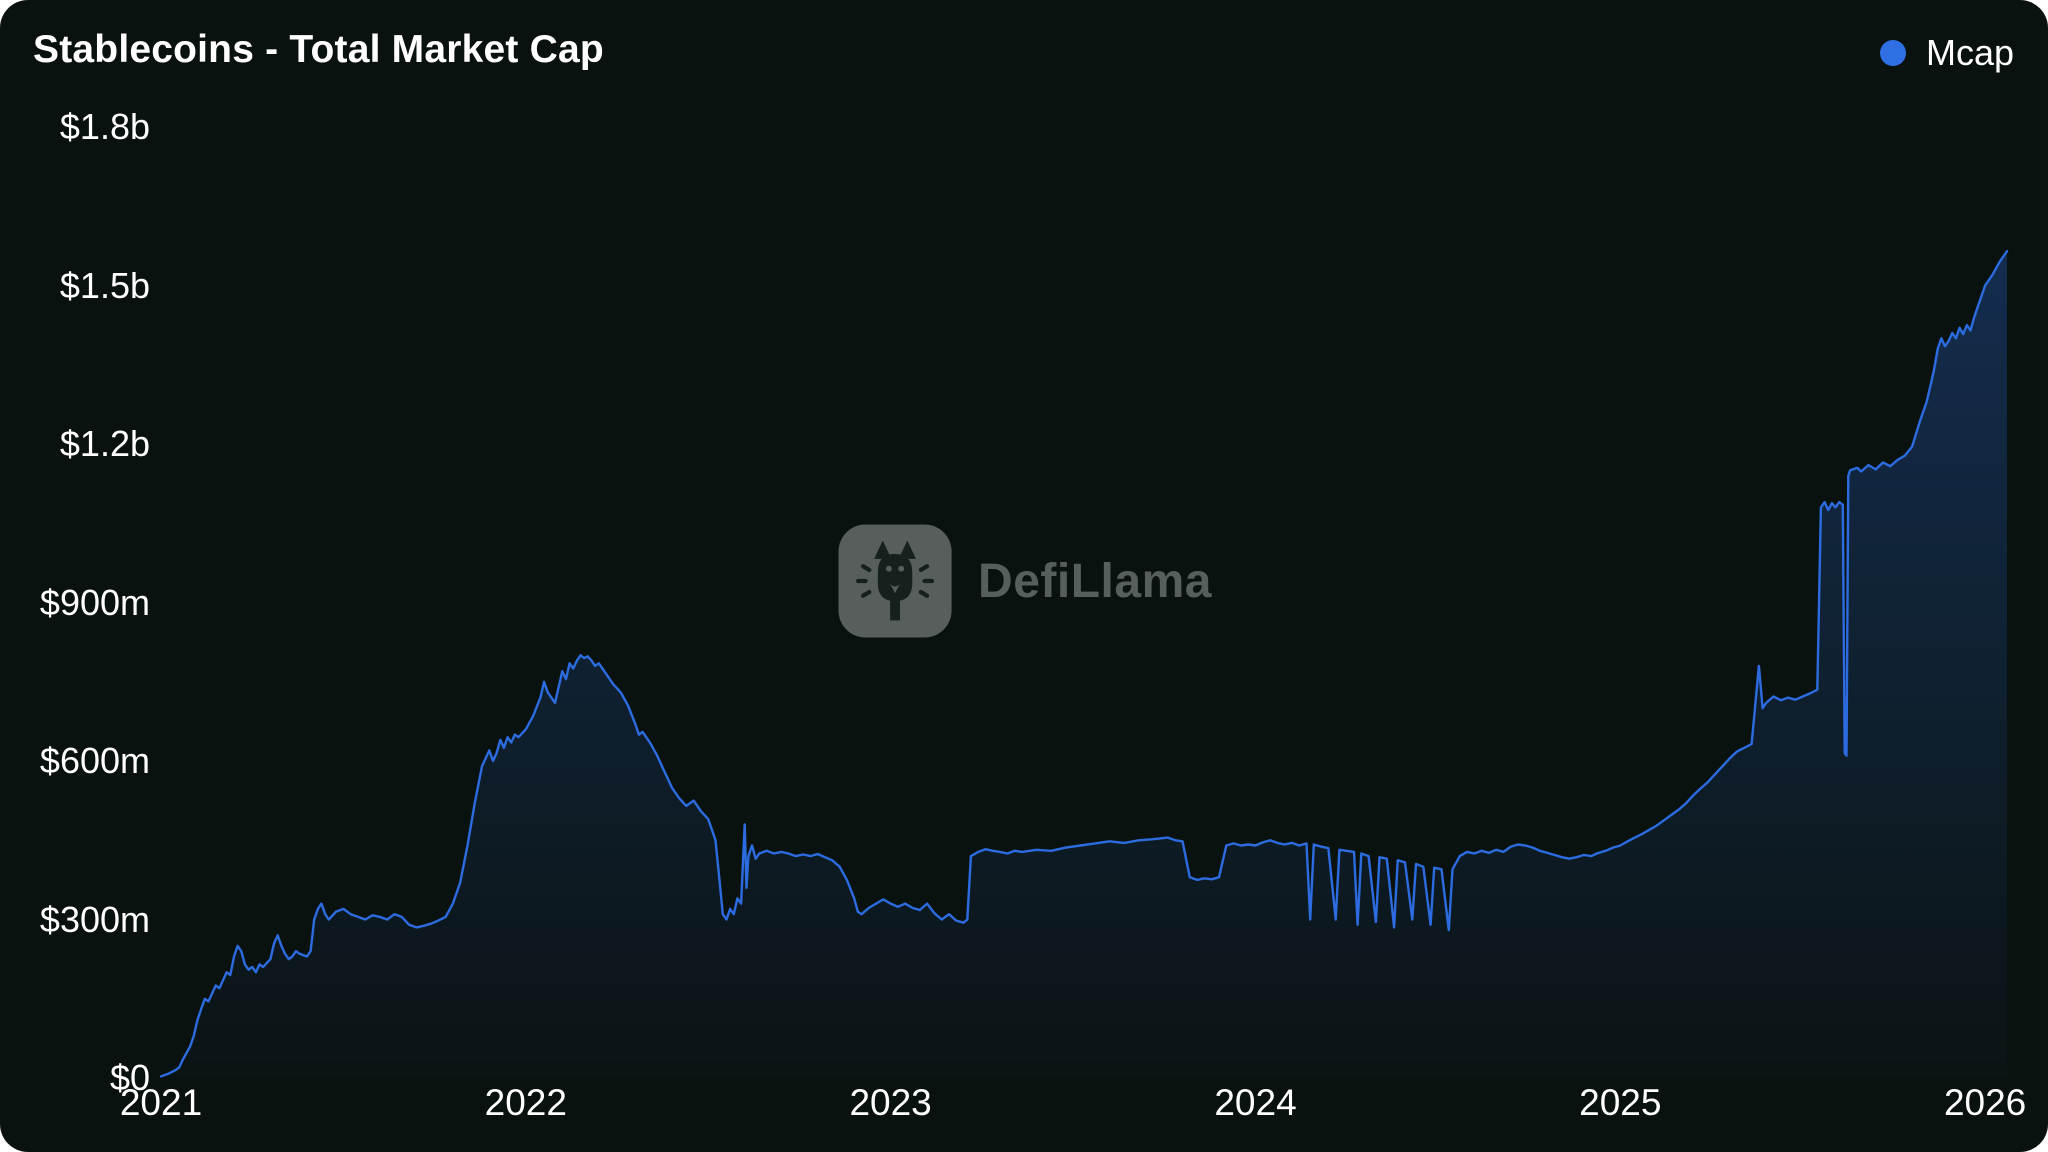  Describe the element at coordinates (1255, 1102) in the screenshot. I see `x-tick-label: 2024` at that location.